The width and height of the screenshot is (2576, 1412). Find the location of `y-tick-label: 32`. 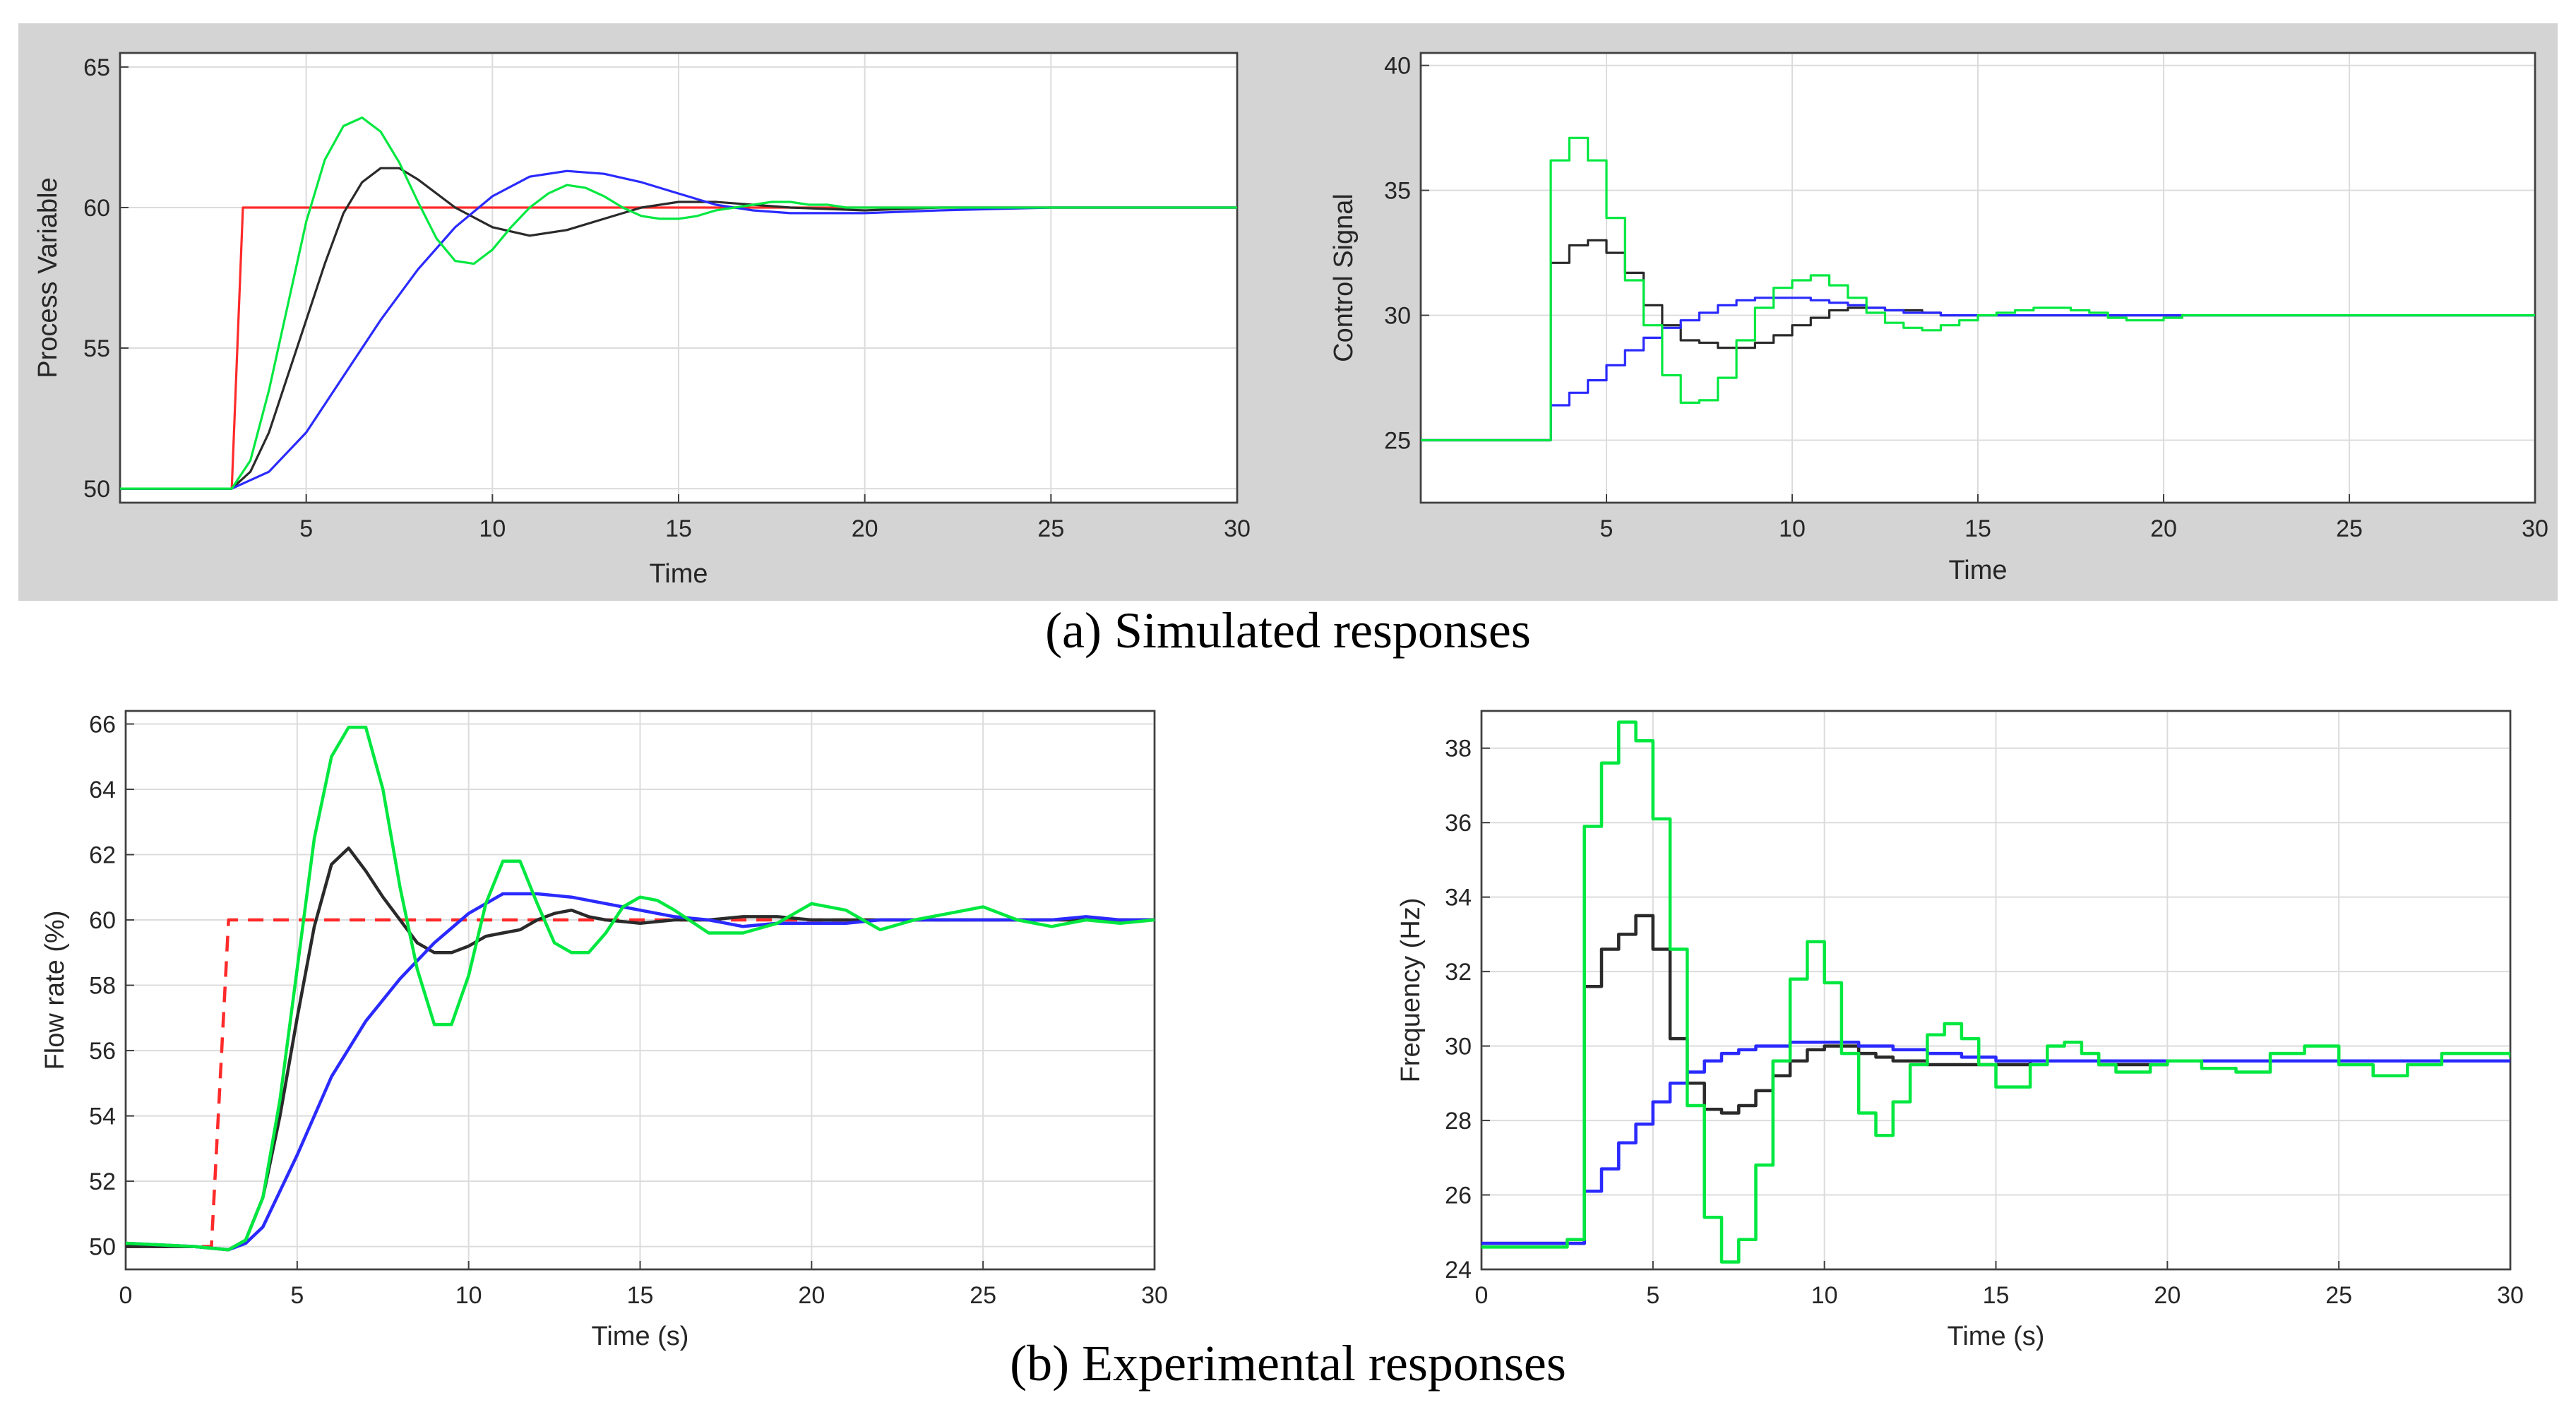

y-tick-label: 32 is located at coordinates (1458, 972).